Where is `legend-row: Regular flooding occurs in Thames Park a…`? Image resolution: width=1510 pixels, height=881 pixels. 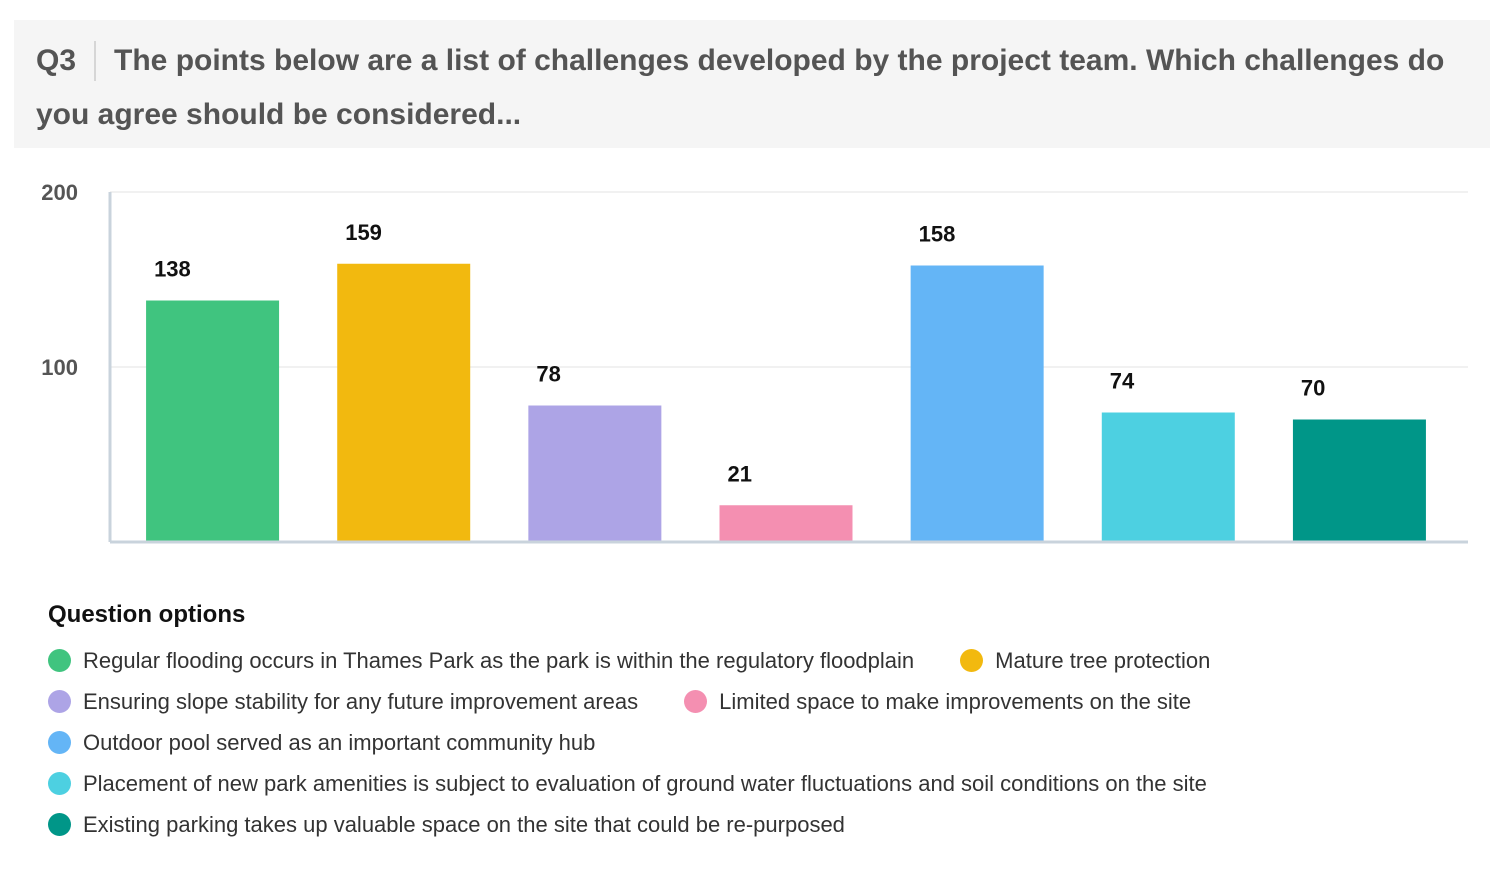 legend-row: Regular flooding occurs in Thames Park a… is located at coordinates (758, 660).